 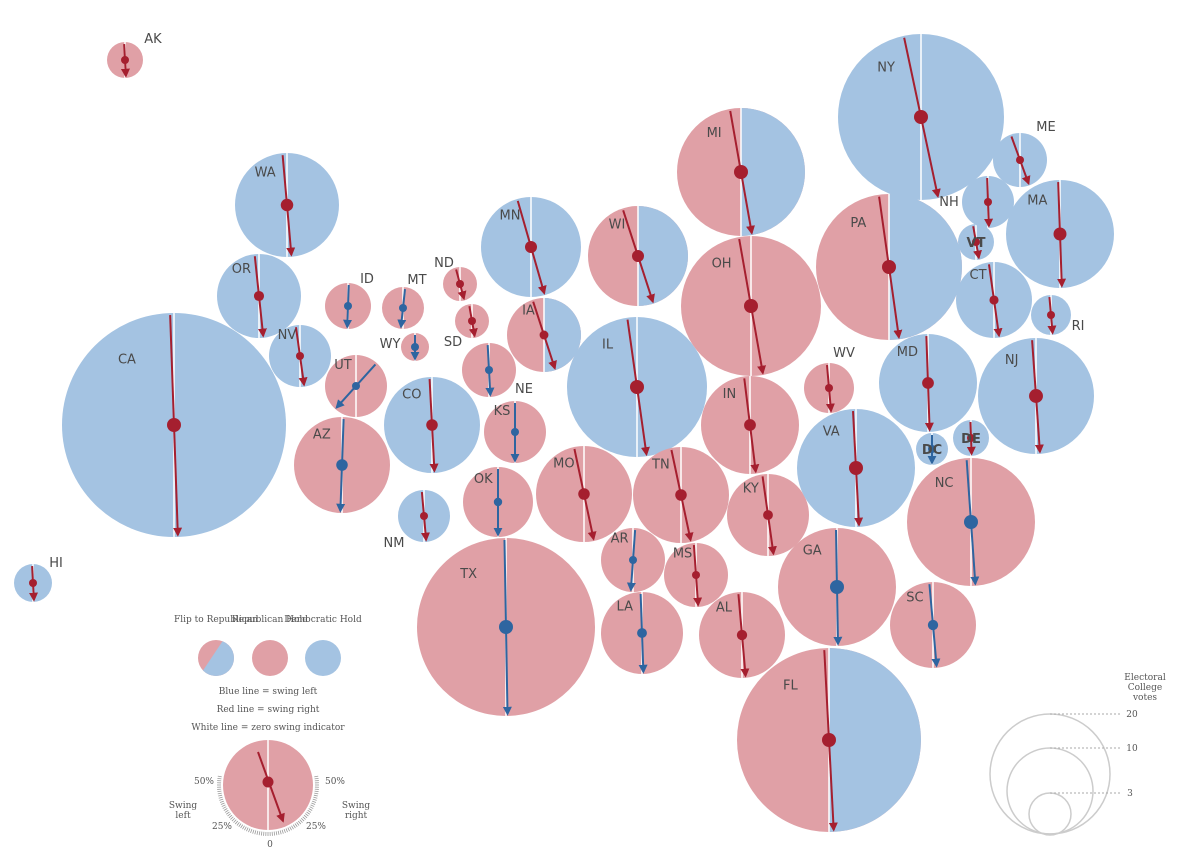 I want to click on state-mn: MN, so click(x=531, y=247).